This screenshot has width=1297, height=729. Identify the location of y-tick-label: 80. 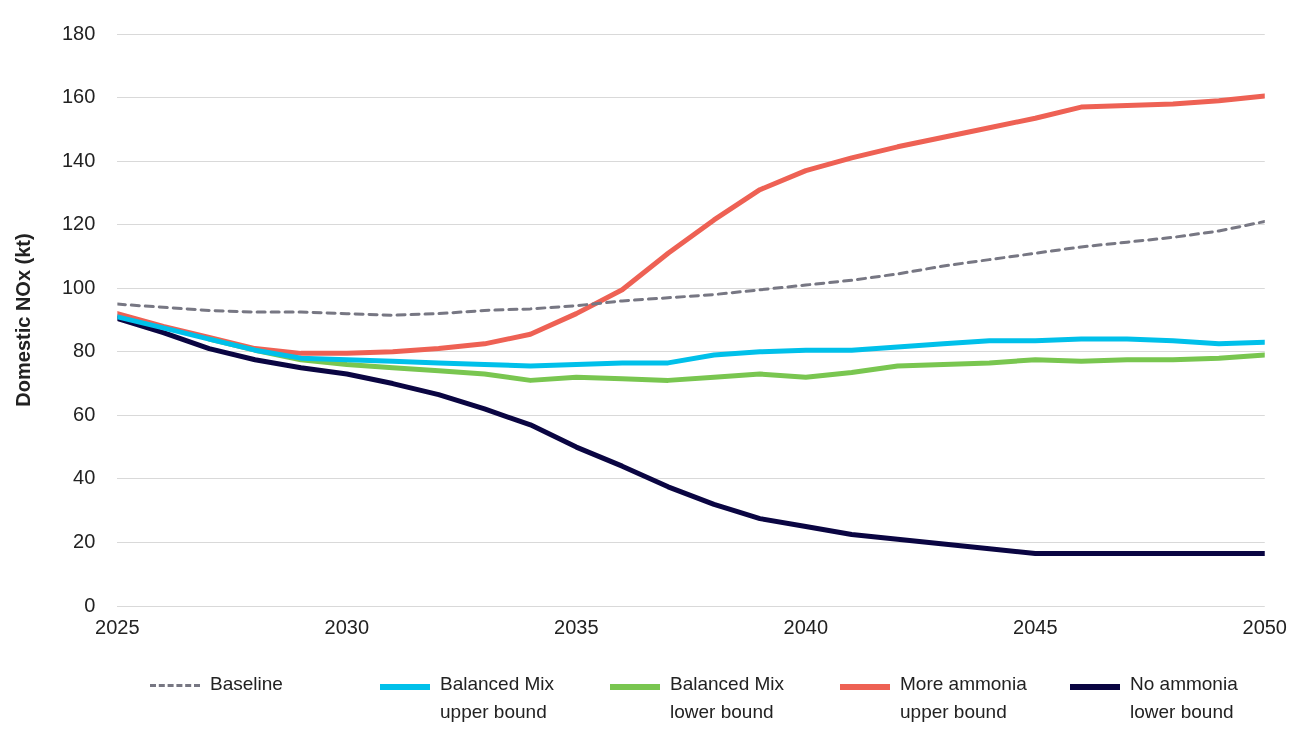
(84, 350).